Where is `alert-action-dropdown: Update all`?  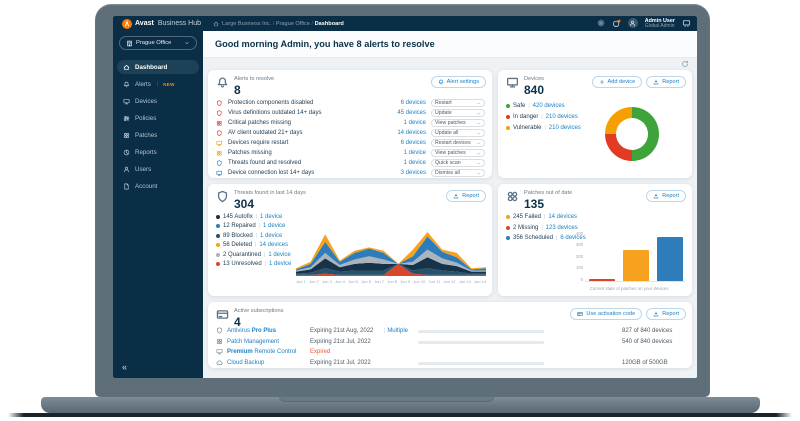
alert-action-dropdown: Update all is located at coordinates (458, 133).